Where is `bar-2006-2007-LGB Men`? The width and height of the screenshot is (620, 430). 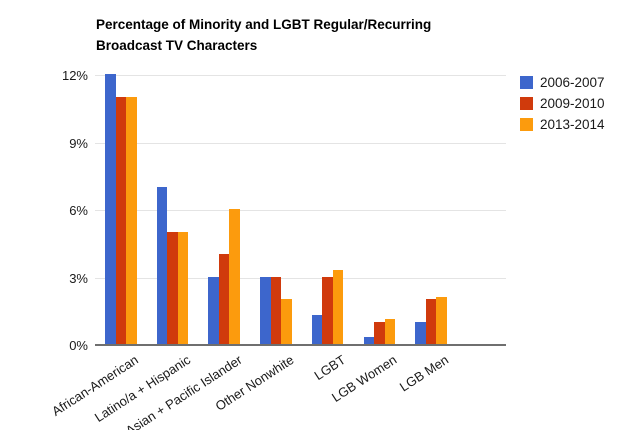 bar-2006-2007-LGB Men is located at coordinates (420, 332).